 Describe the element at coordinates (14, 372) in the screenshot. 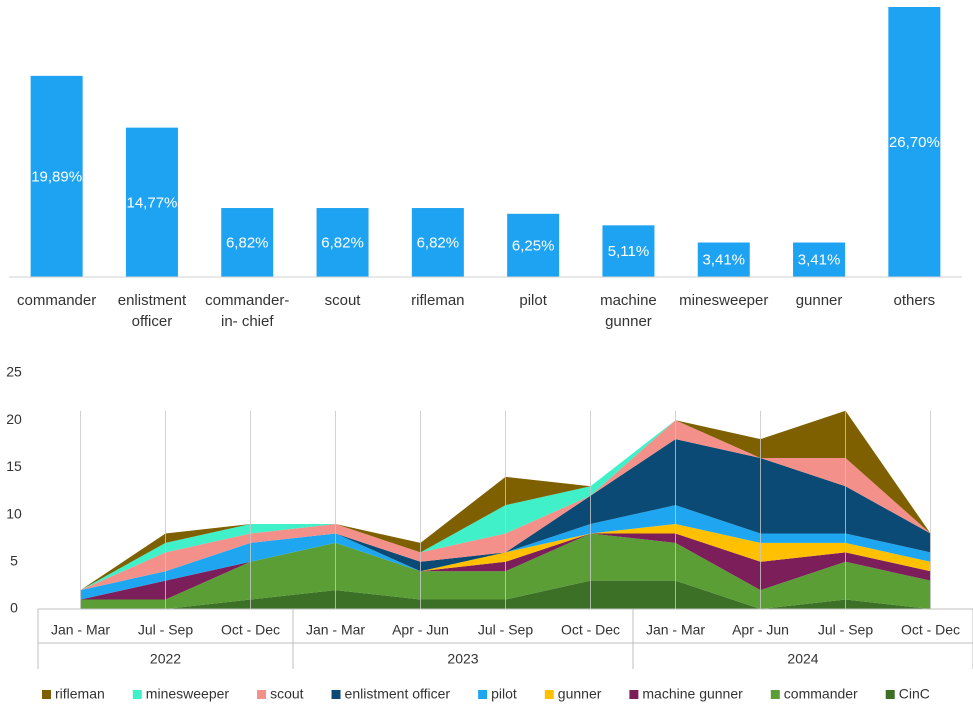

I see `y-tick-label: 25` at that location.